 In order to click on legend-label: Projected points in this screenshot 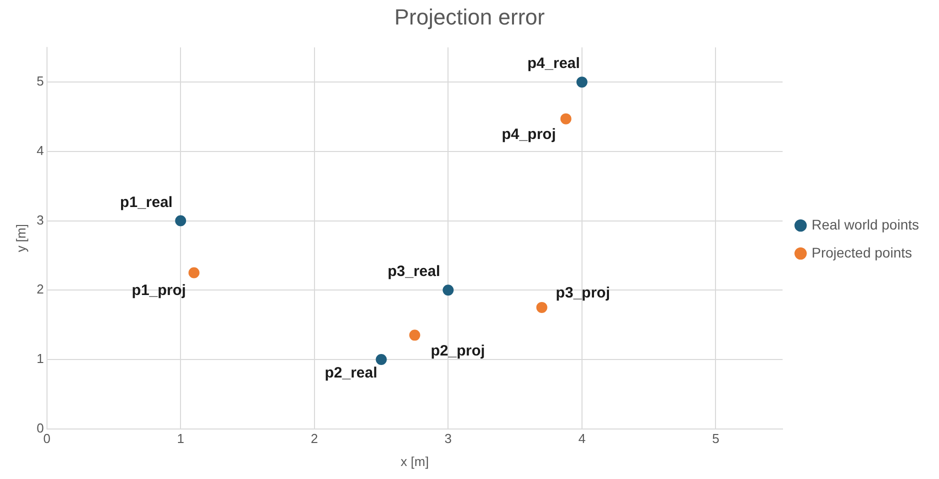, I will do `click(862, 252)`.